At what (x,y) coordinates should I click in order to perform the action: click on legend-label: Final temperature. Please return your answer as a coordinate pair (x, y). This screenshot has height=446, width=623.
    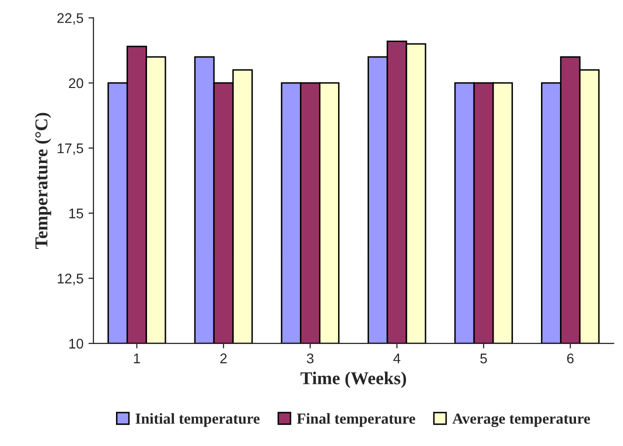
    Looking at the image, I should click on (356, 420).